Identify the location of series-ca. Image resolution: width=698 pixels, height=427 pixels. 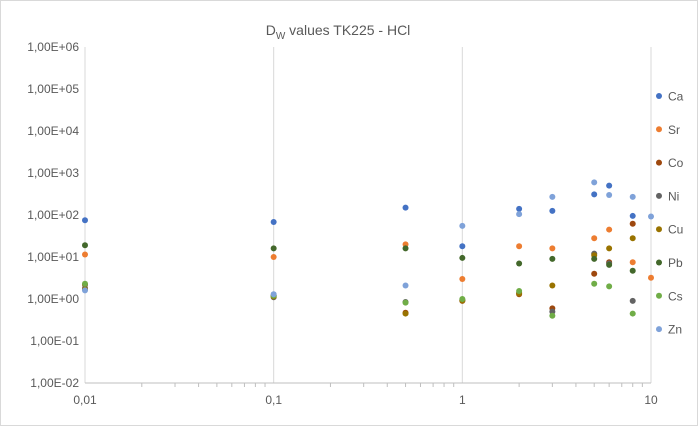
(359, 216).